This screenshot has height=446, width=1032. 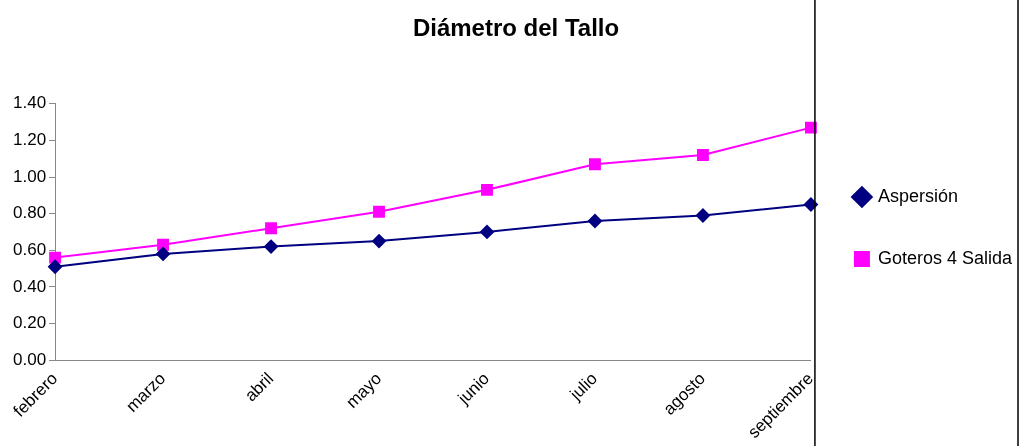 I want to click on y-tick-label: 0.60, so click(x=29, y=249).